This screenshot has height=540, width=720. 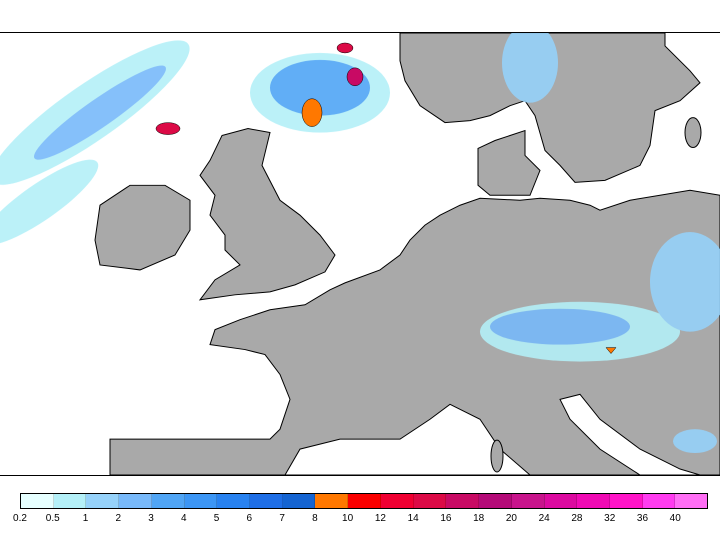 What do you see at coordinates (184, 518) in the screenshot?
I see `legend-label: 4` at bounding box center [184, 518].